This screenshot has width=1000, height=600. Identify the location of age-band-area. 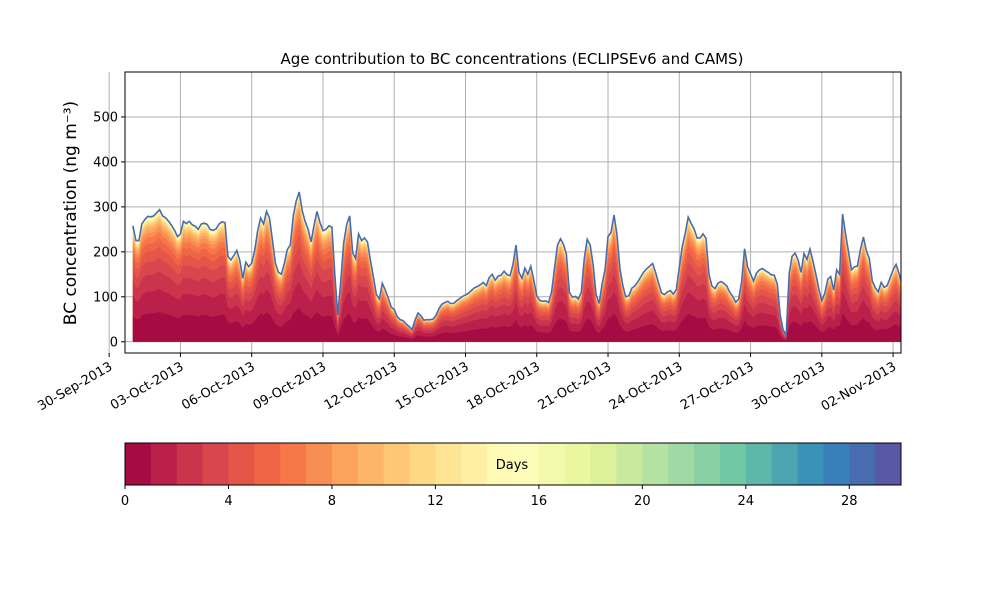
(516, 325).